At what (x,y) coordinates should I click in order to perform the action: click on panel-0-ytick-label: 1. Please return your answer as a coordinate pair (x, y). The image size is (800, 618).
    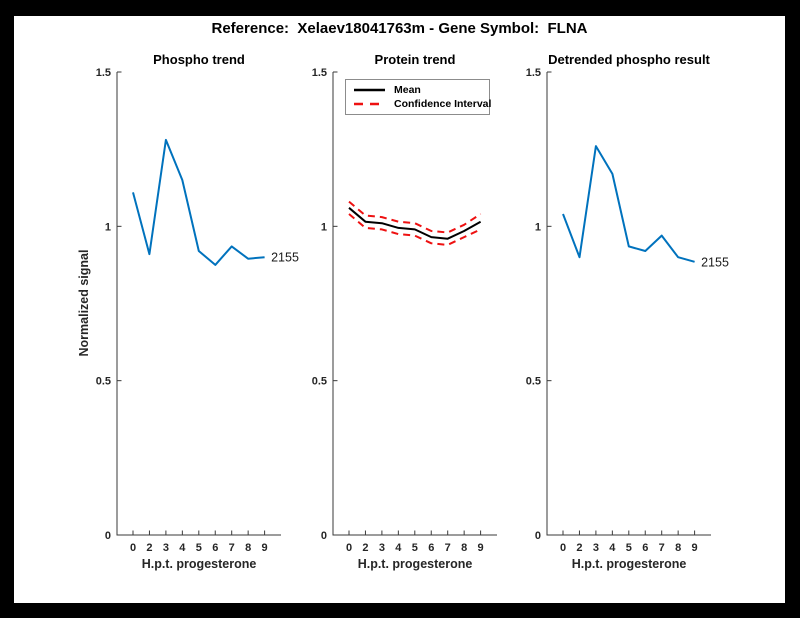
    Looking at the image, I should click on (108, 227).